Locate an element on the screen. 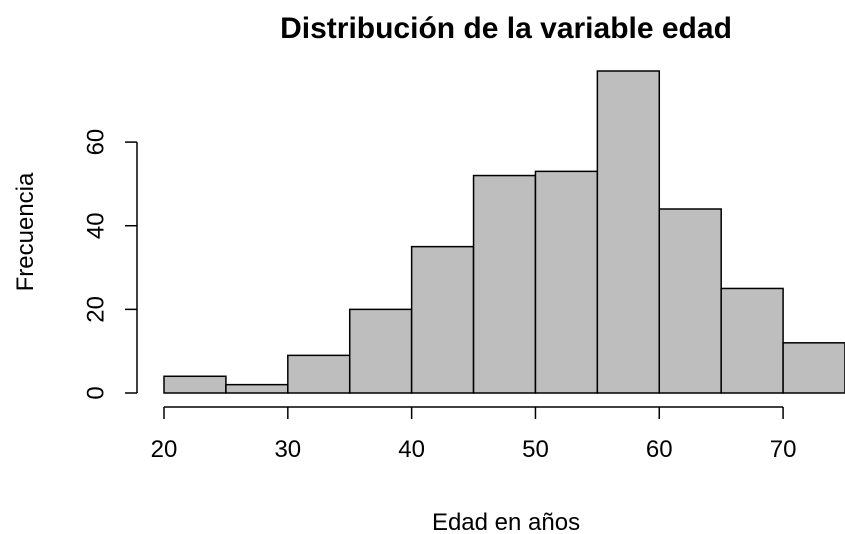 Image resolution: width=845 pixels, height=534 pixels. y-tick-label: 20 is located at coordinates (95, 309).